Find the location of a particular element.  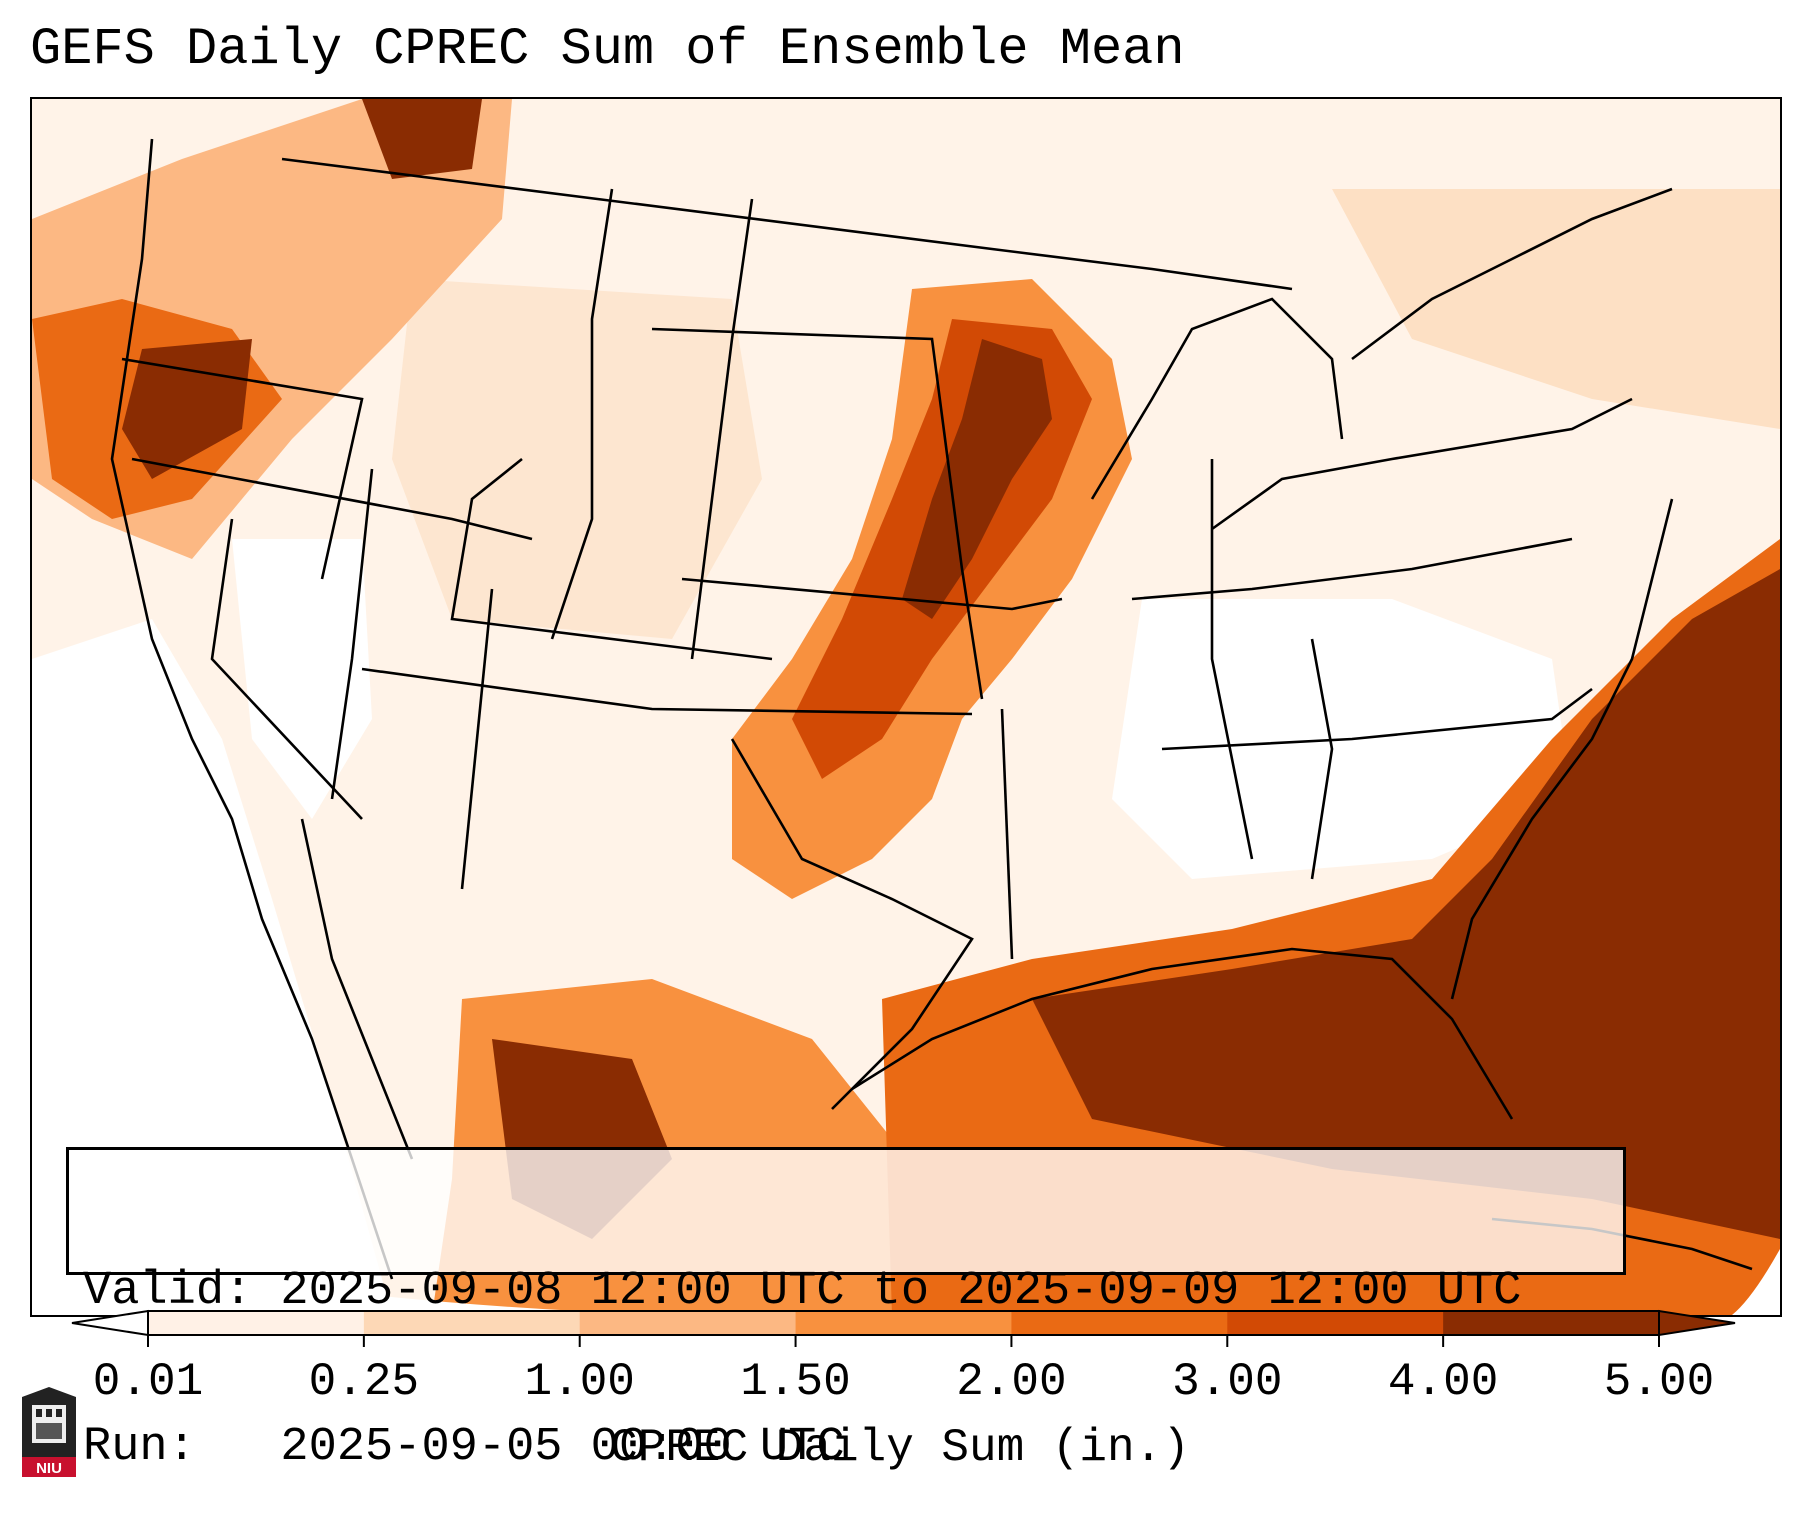

oregon-washington-idaho is located at coordinates (242, 468).